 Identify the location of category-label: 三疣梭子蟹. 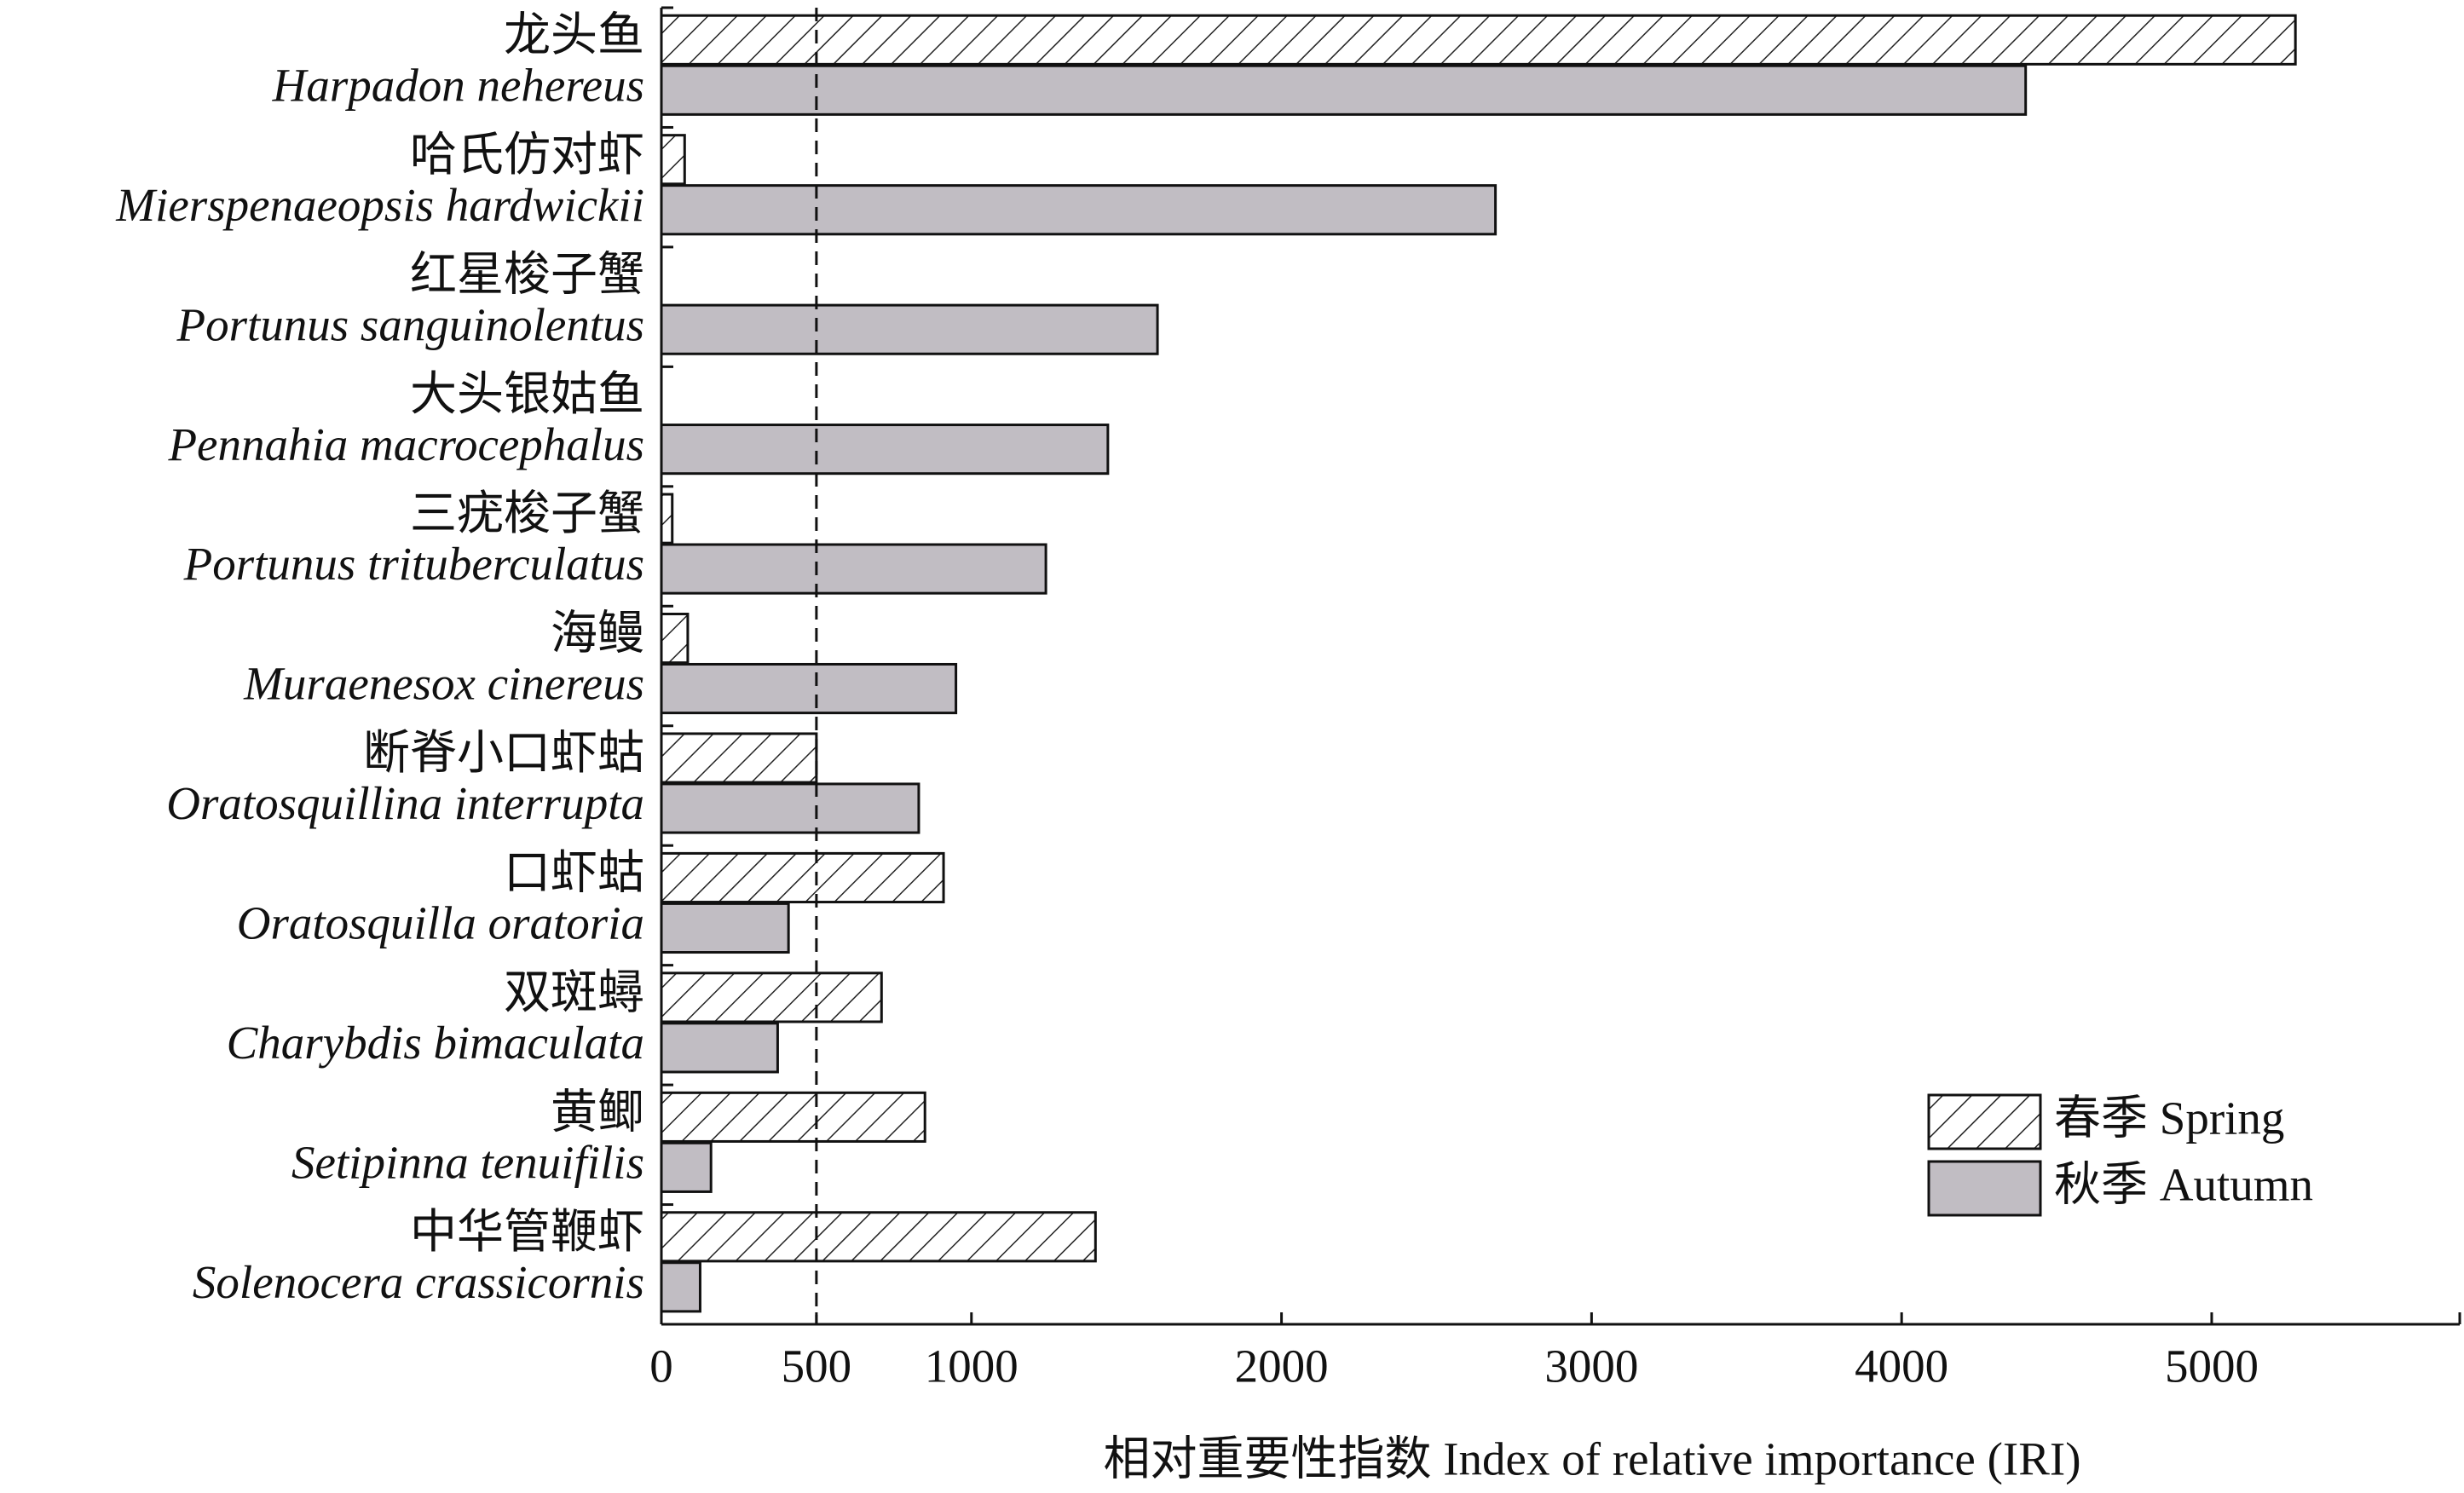
(527, 513).